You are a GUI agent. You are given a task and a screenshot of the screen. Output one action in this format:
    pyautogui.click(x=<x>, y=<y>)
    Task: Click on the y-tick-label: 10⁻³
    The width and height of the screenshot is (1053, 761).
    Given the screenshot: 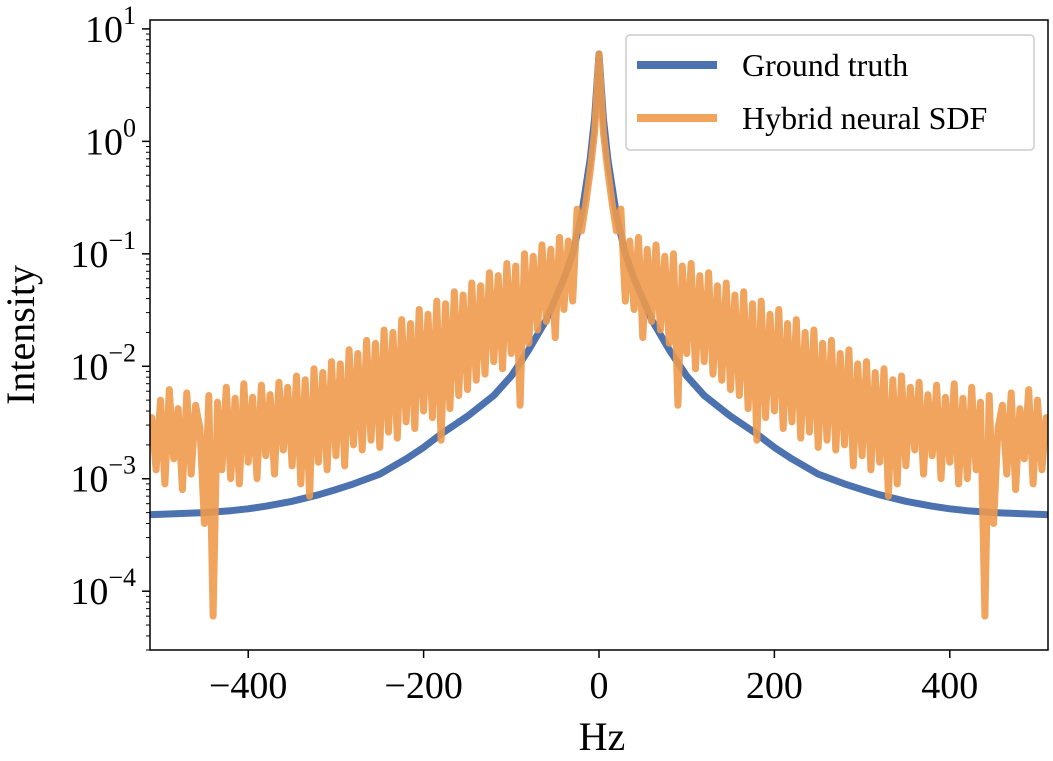 What is the action you would take?
    pyautogui.click(x=103, y=476)
    